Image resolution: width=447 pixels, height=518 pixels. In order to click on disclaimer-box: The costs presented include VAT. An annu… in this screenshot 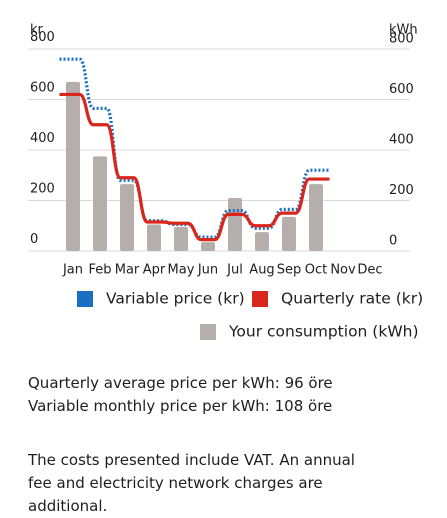, I will do `click(195, 483)`.